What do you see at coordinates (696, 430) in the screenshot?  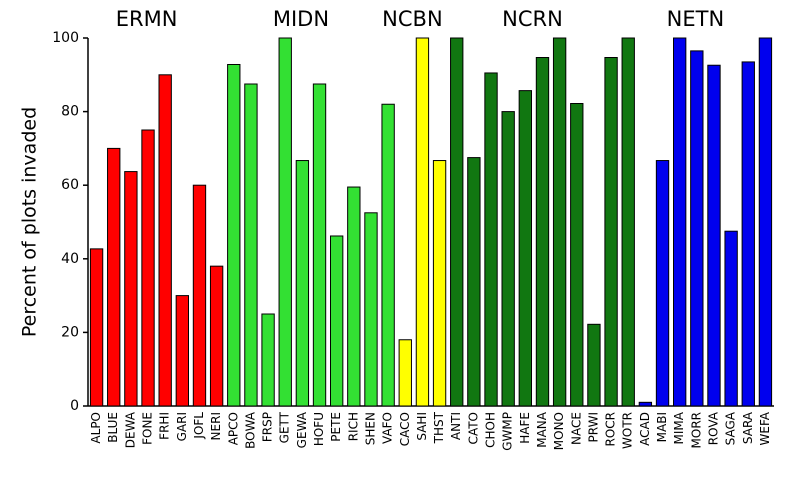 I see `x-tick-label: MORR` at bounding box center [696, 430].